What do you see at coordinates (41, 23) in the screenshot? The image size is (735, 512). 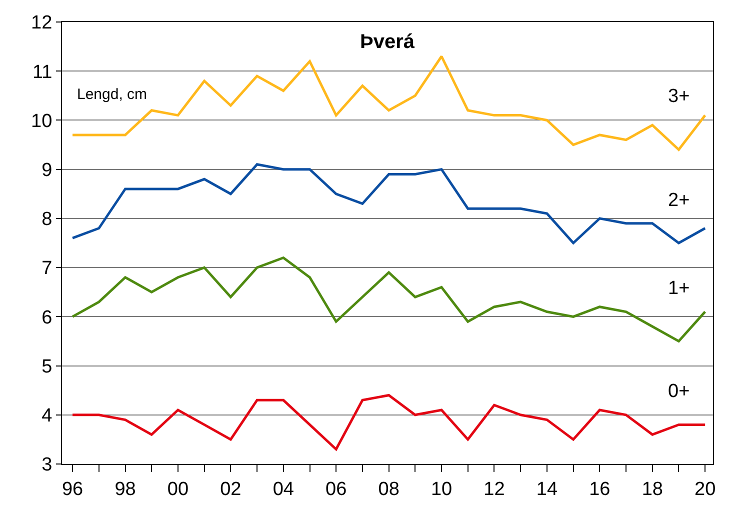 I see `y-tick-label: 12` at bounding box center [41, 23].